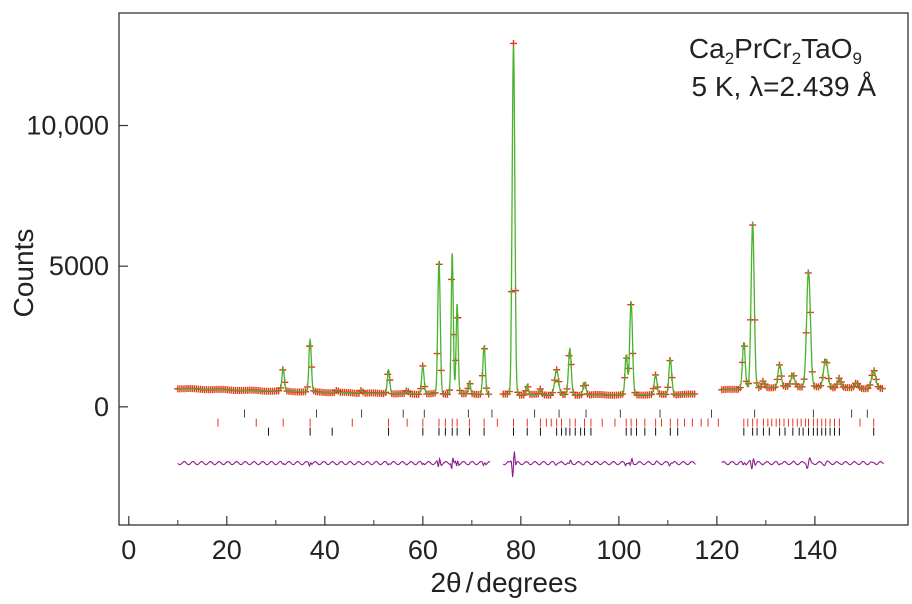 The image size is (912, 604). I want to click on x-axis-label: 2θ / degrees, so click(503, 582).